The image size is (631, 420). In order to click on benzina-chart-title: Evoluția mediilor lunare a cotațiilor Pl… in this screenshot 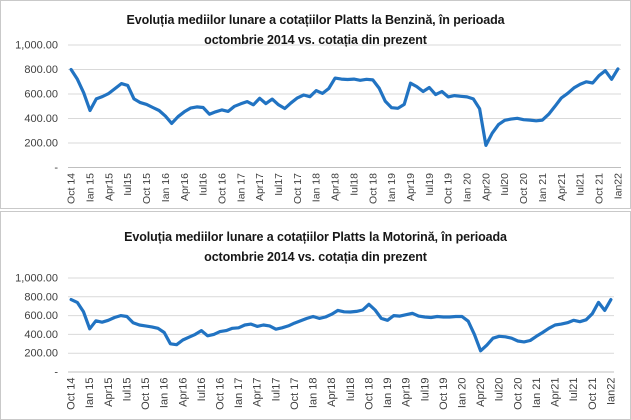, I will do `click(315, 30)`.